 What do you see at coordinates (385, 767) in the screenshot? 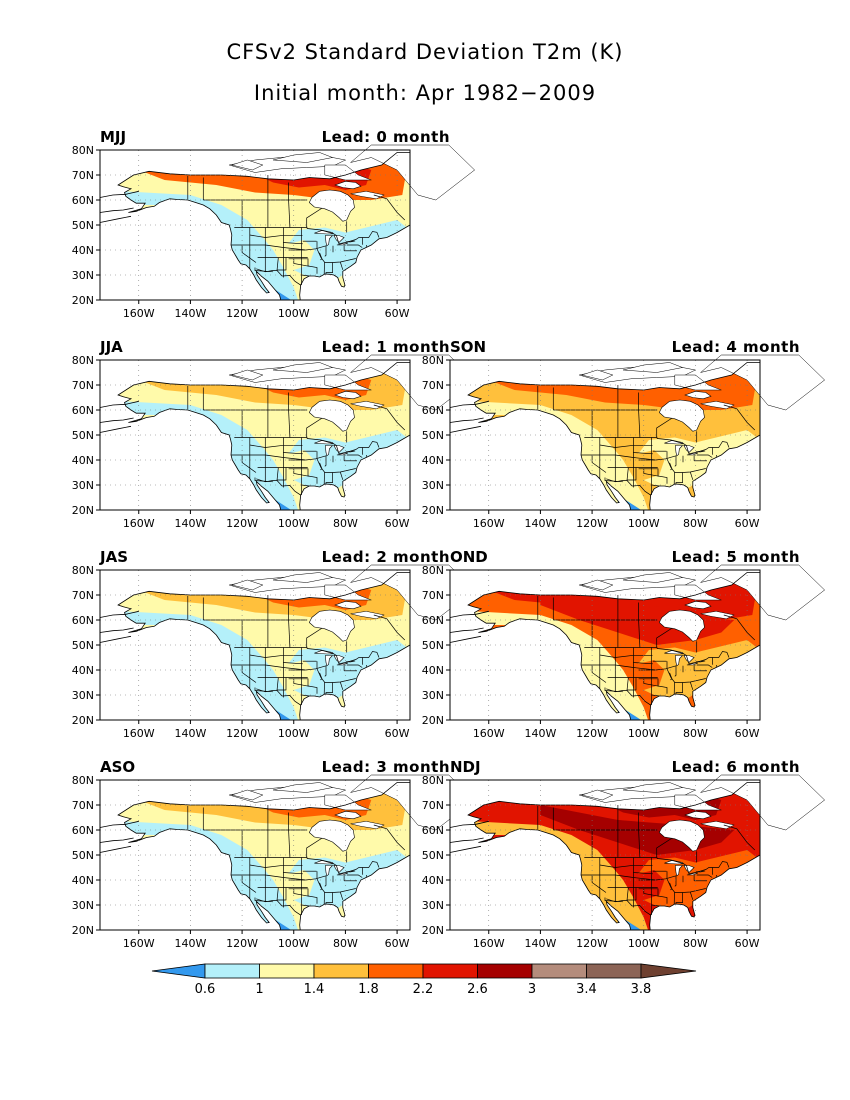
I see `panel-lead-label: Lead: 3 month` at bounding box center [385, 767].